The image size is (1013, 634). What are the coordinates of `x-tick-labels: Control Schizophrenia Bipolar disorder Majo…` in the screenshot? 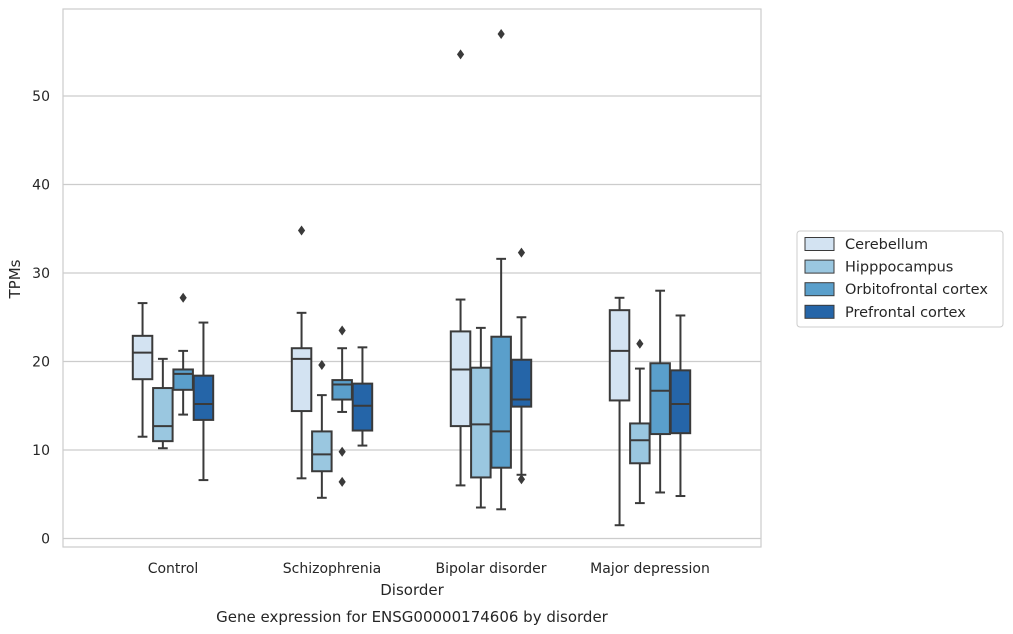 It's located at (429, 569).